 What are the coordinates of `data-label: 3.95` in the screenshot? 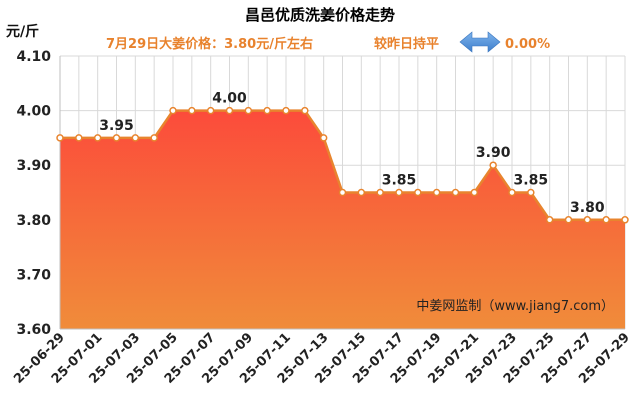 It's located at (116, 126).